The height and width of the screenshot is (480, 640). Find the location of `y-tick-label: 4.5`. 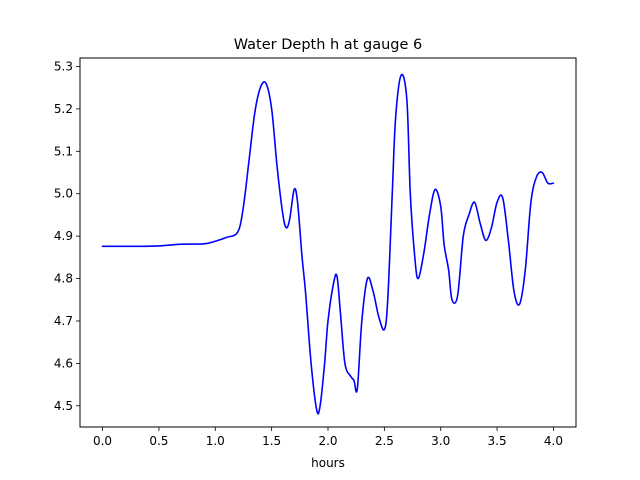

y-tick-label: 4.5 is located at coordinates (63, 406).